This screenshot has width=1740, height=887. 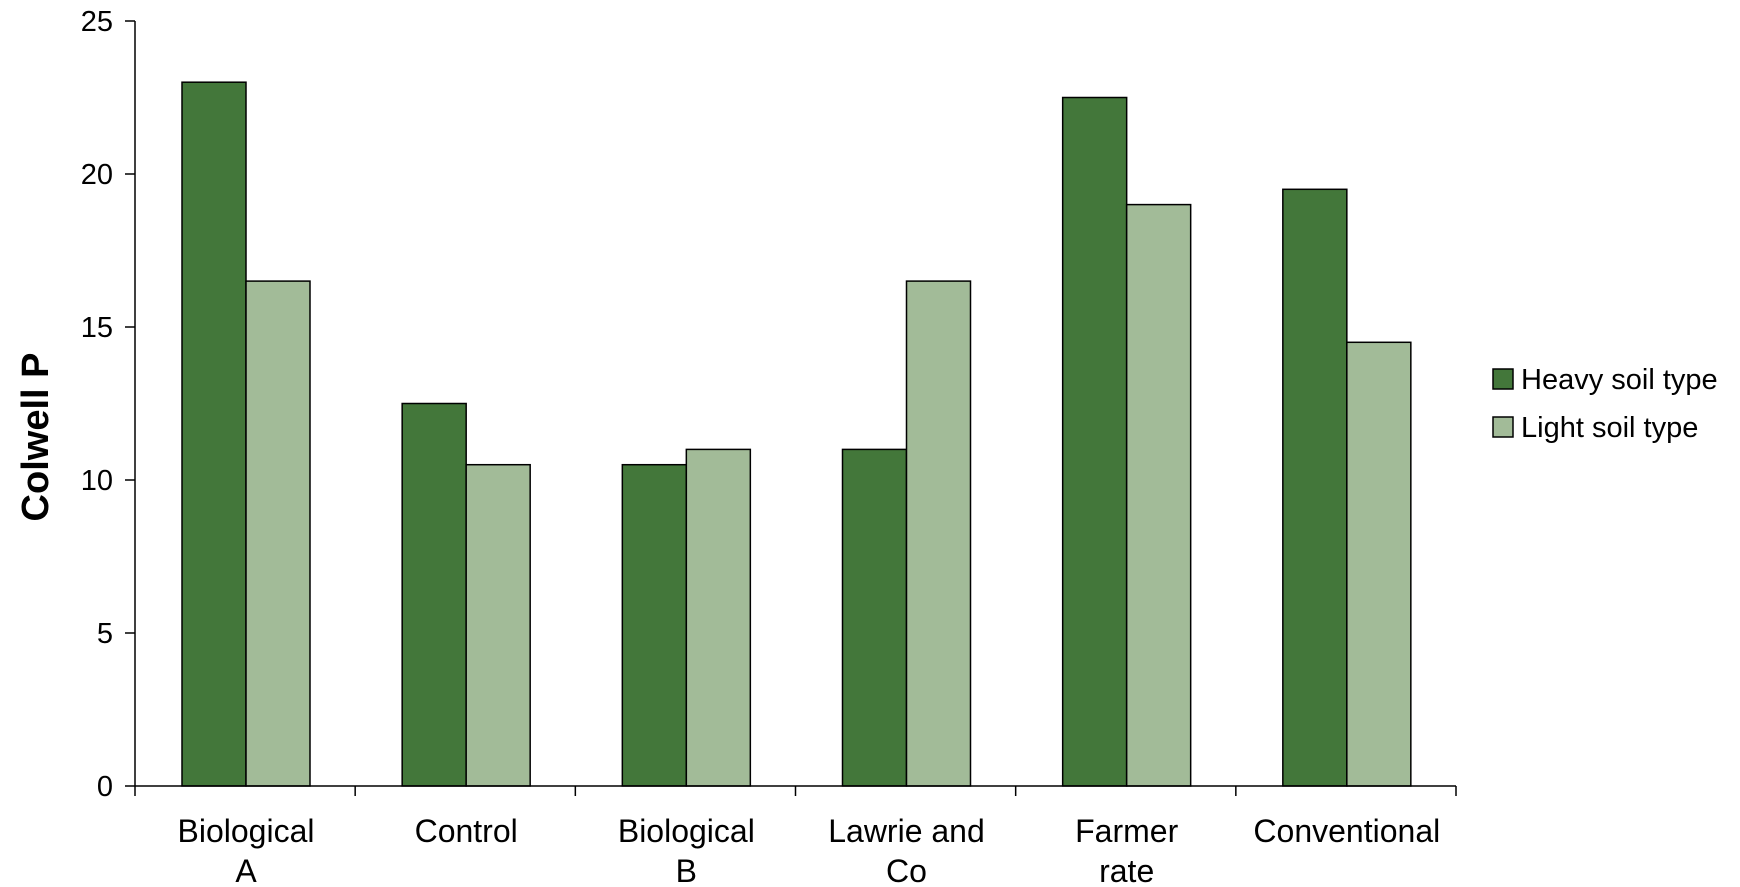 What do you see at coordinates (1346, 831) in the screenshot?
I see `category-label: Conventional` at bounding box center [1346, 831].